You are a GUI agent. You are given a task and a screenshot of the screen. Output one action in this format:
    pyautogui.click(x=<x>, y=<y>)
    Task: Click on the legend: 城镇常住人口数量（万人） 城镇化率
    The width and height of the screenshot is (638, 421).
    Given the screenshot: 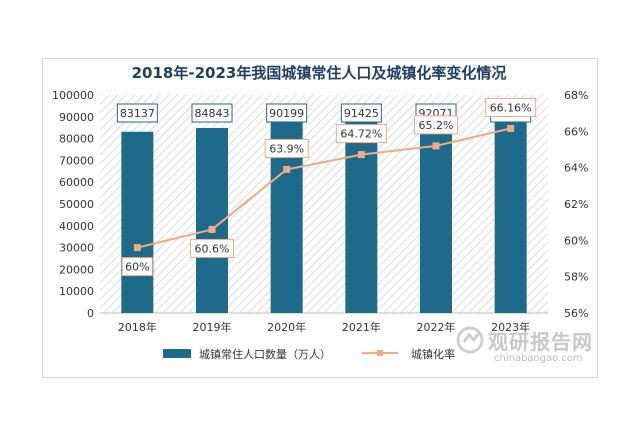 What is the action you would take?
    pyautogui.click(x=309, y=354)
    